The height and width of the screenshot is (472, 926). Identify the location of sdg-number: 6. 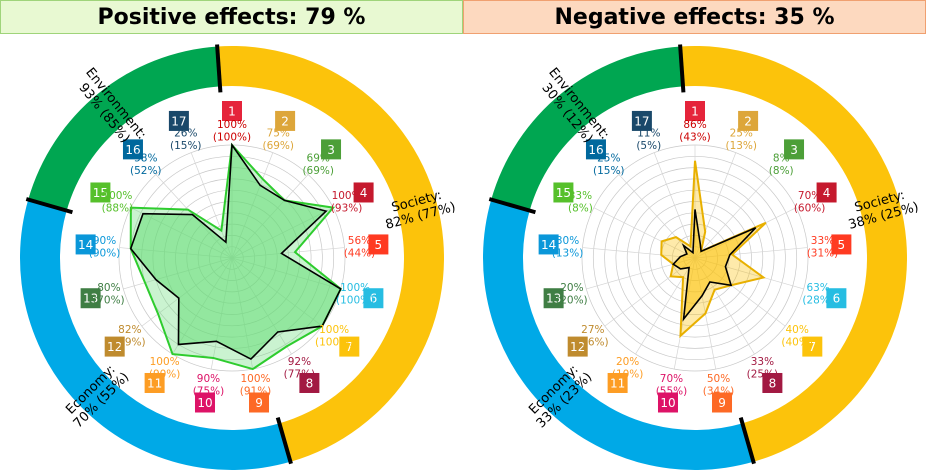
(374, 299).